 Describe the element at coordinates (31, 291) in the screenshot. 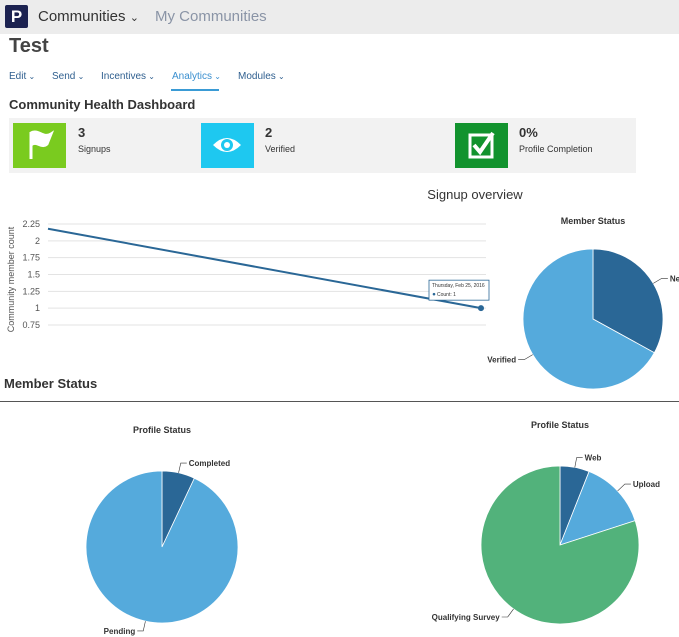

I see `y-tick-label: 1.25` at that location.